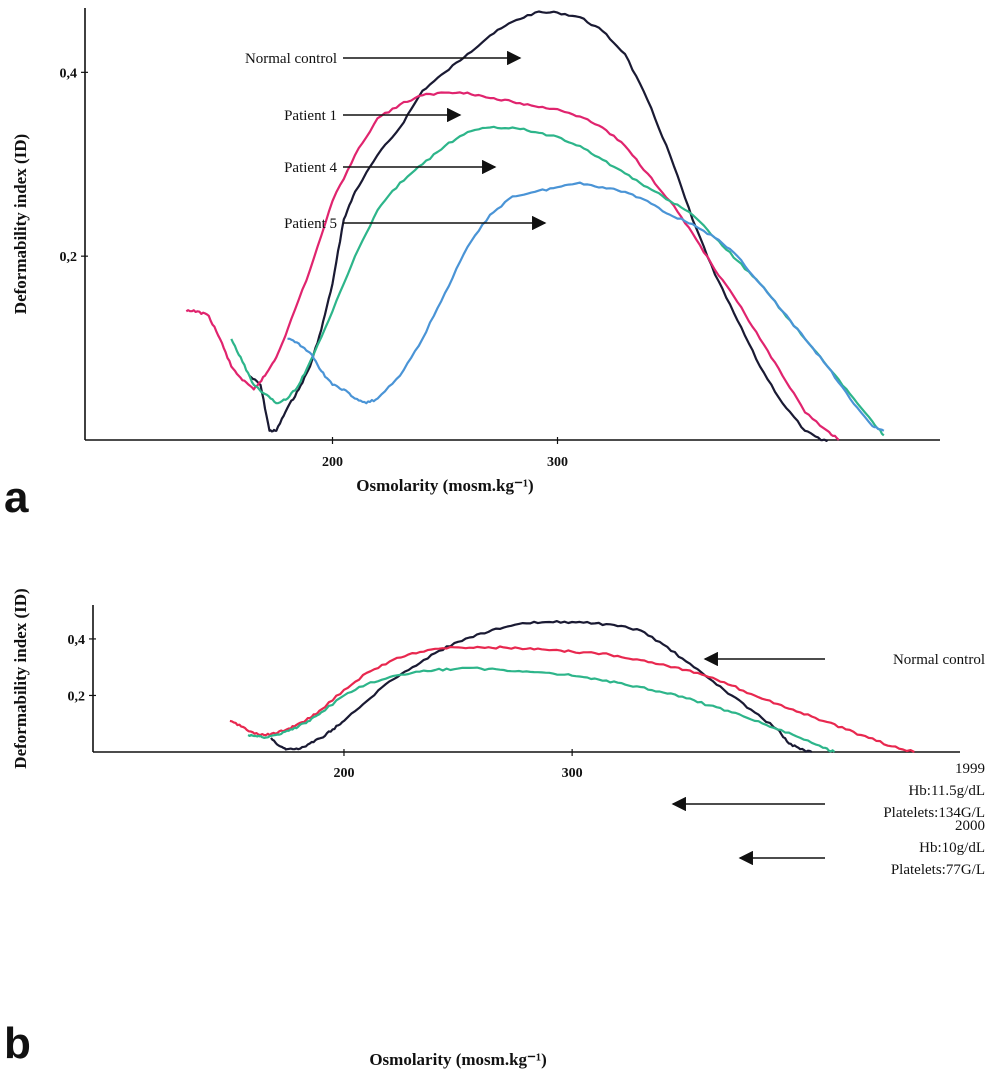 The image size is (1007, 1070). Describe the element at coordinates (310, 116) in the screenshot. I see `panel-a-annotation-label: Patient 1` at that location.